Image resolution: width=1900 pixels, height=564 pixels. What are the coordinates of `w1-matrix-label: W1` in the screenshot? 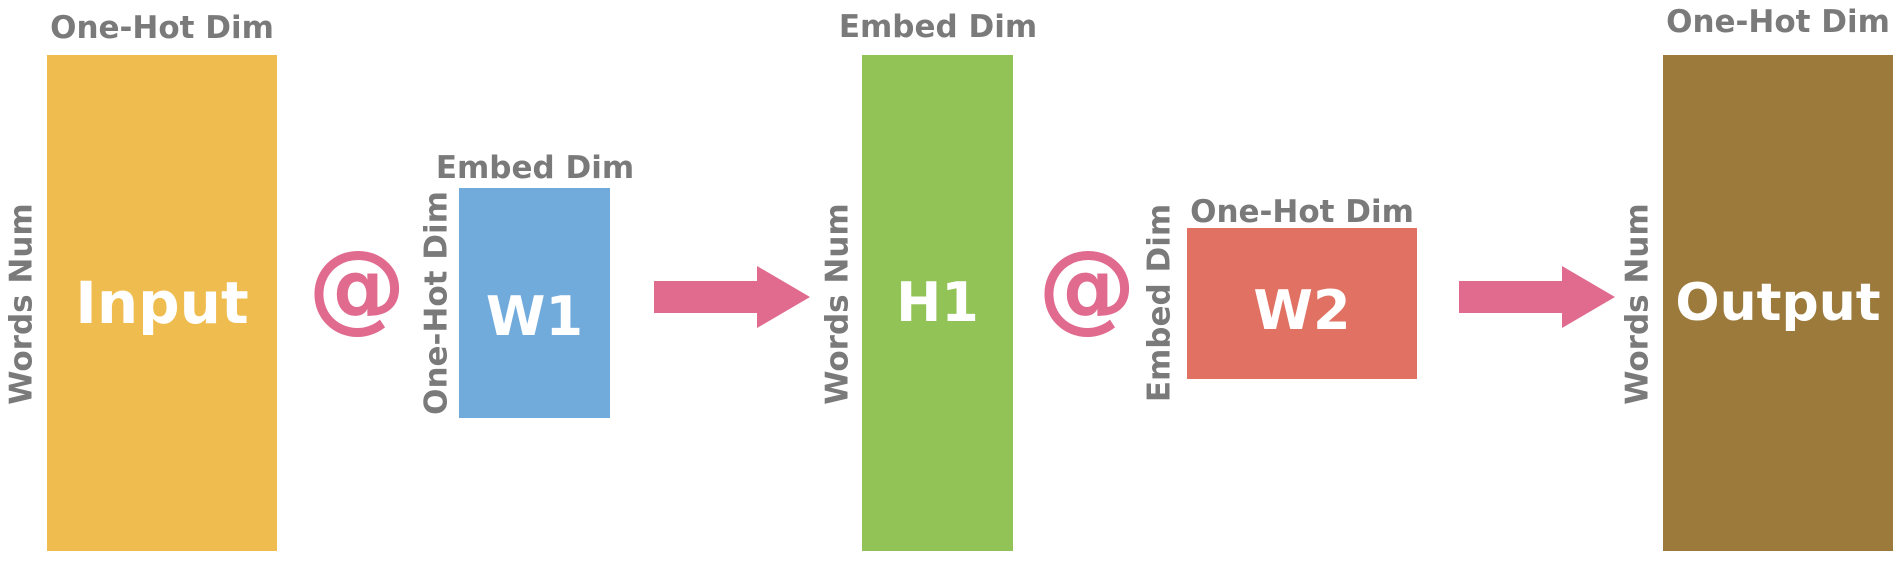 It's located at (534, 316).